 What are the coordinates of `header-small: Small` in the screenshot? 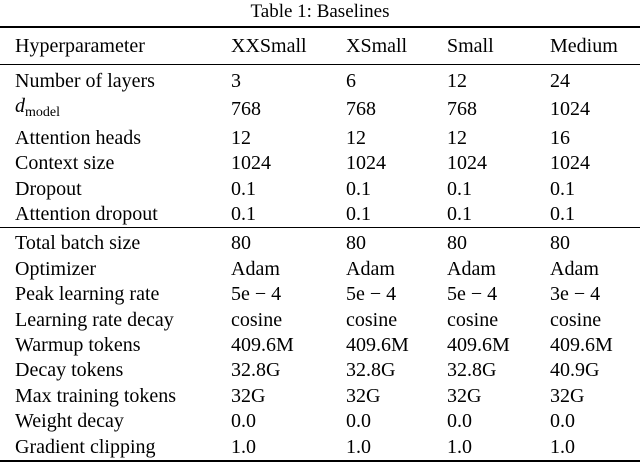 It's located at (470, 46).